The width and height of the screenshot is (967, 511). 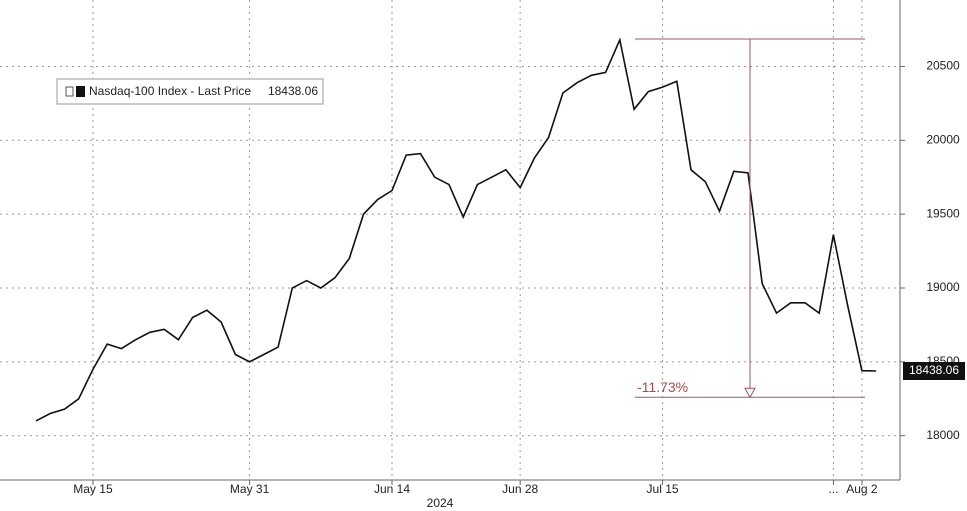 What do you see at coordinates (862, 489) in the screenshot?
I see `x-tick-label: Aug 2` at bounding box center [862, 489].